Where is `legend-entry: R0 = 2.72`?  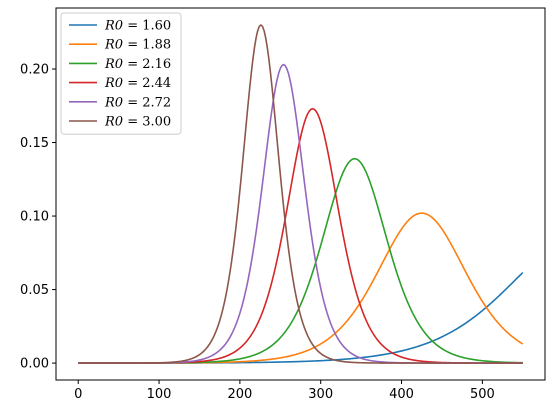 legend-entry: R0 = 2.72 is located at coordinates (137, 102).